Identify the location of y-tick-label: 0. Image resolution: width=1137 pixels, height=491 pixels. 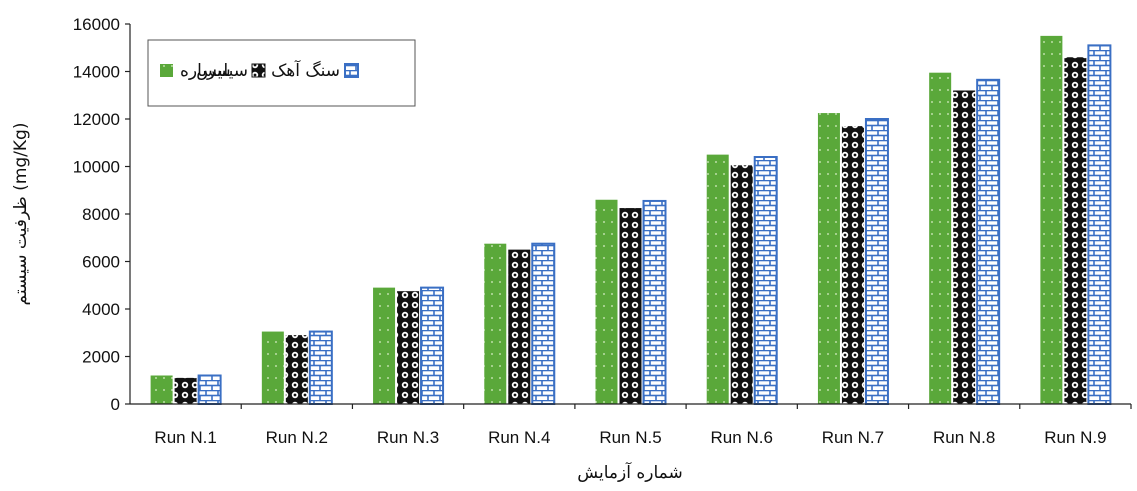
(115, 404).